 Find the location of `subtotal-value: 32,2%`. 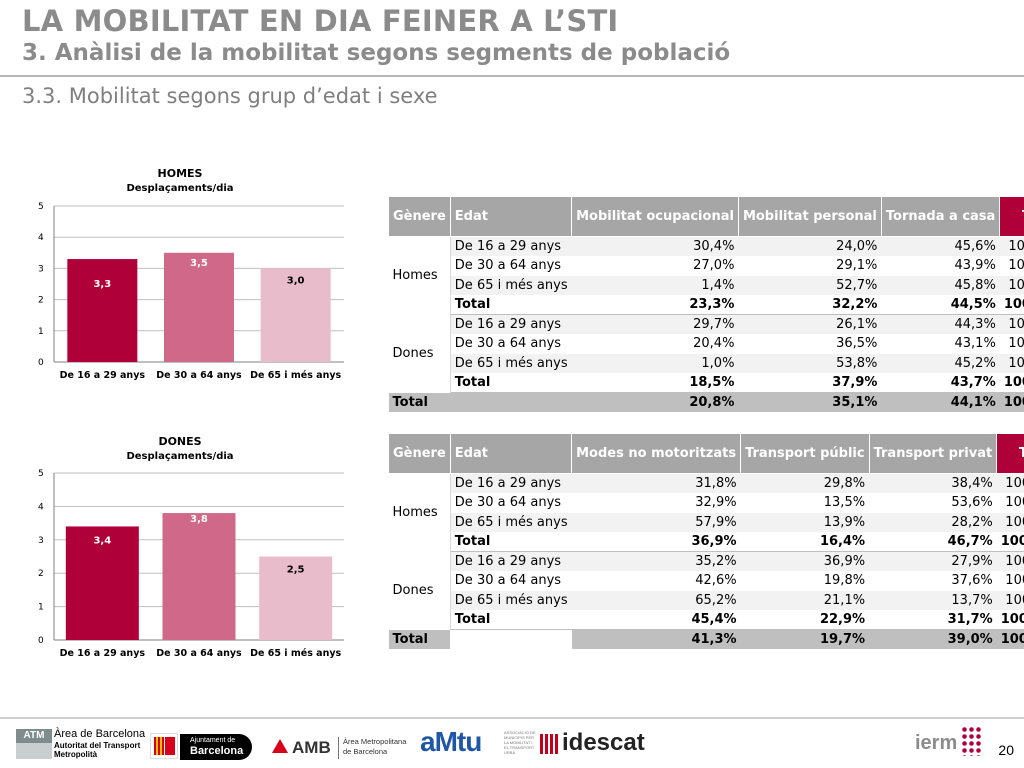

subtotal-value: 32,2% is located at coordinates (810, 305).